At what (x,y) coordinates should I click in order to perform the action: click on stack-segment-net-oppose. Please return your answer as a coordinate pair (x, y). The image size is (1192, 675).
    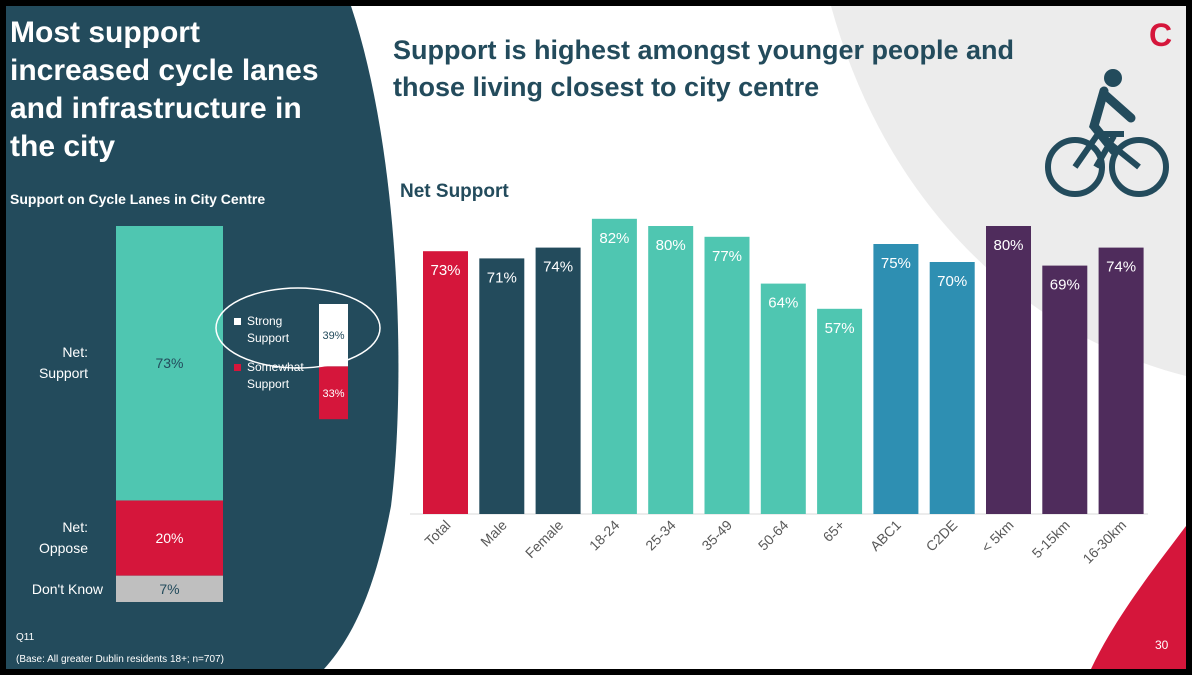
    Looking at the image, I should click on (169, 538).